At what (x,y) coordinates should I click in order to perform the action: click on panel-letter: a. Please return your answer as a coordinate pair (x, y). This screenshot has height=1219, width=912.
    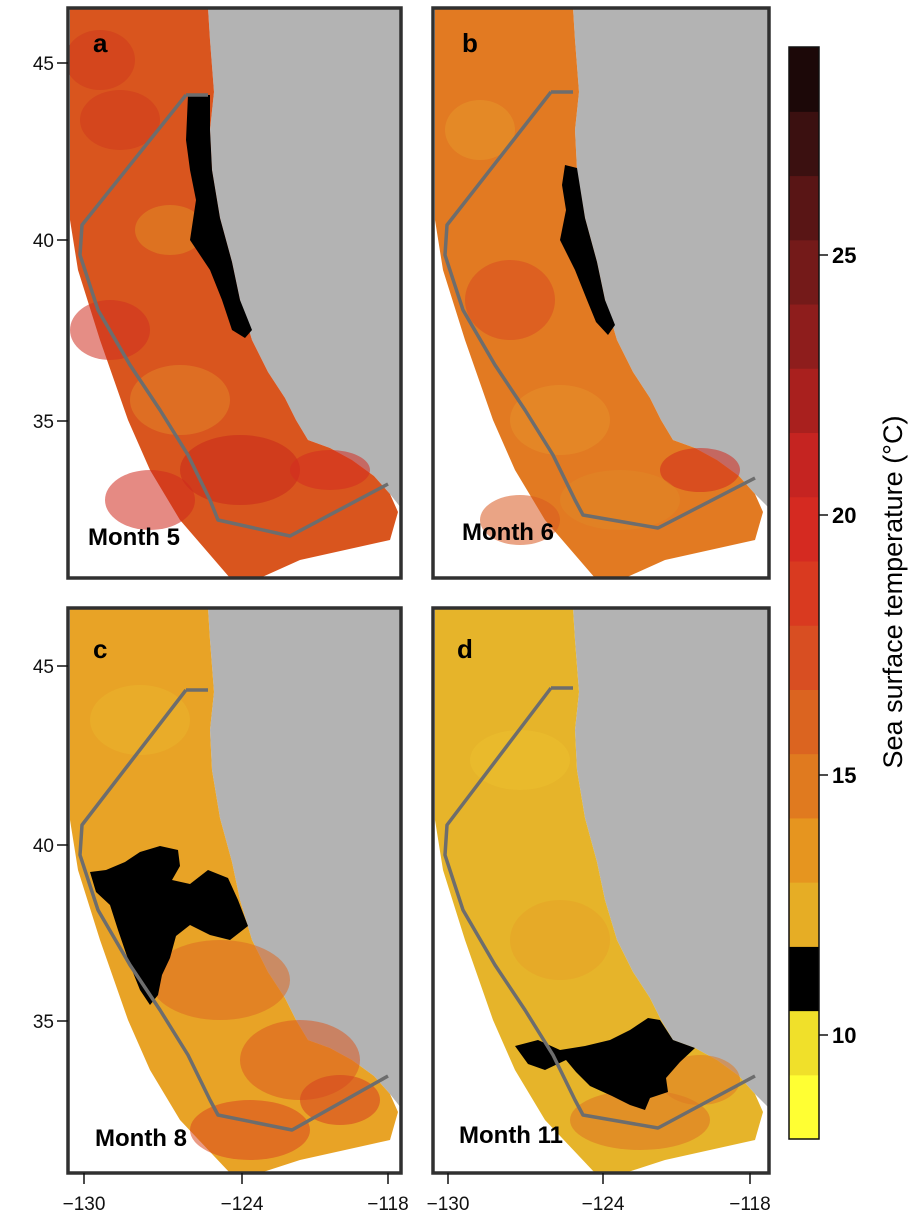
    Looking at the image, I should click on (100, 43).